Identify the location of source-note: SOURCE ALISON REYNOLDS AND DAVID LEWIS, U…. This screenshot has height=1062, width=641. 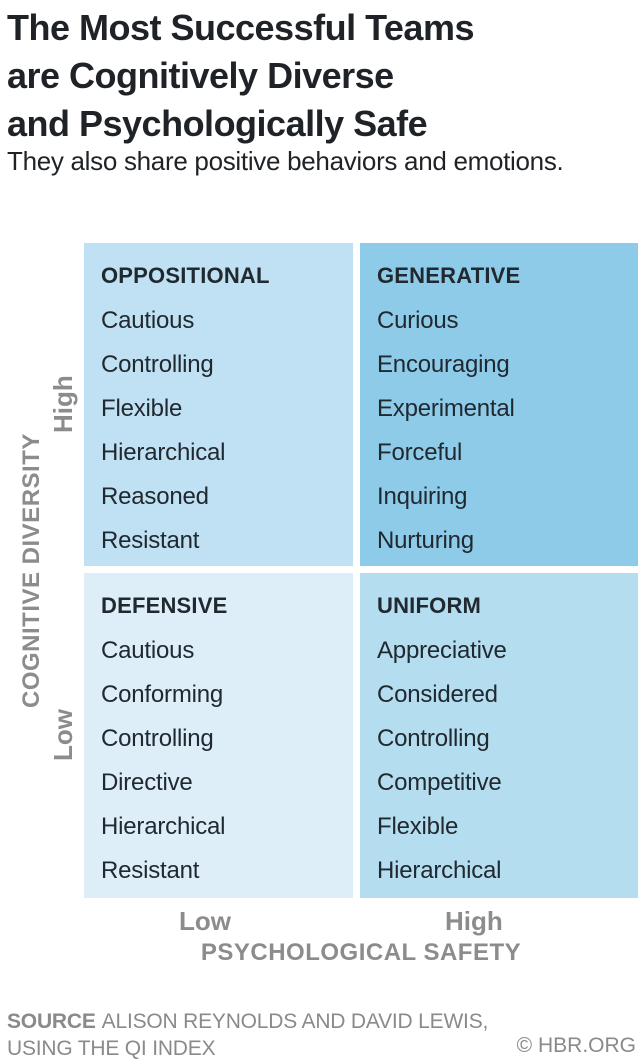
(247, 1035).